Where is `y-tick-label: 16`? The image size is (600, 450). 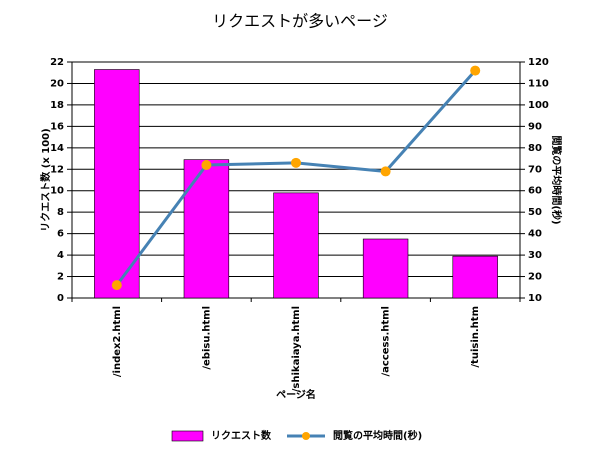
y-tick-label: 16 is located at coordinates (57, 126).